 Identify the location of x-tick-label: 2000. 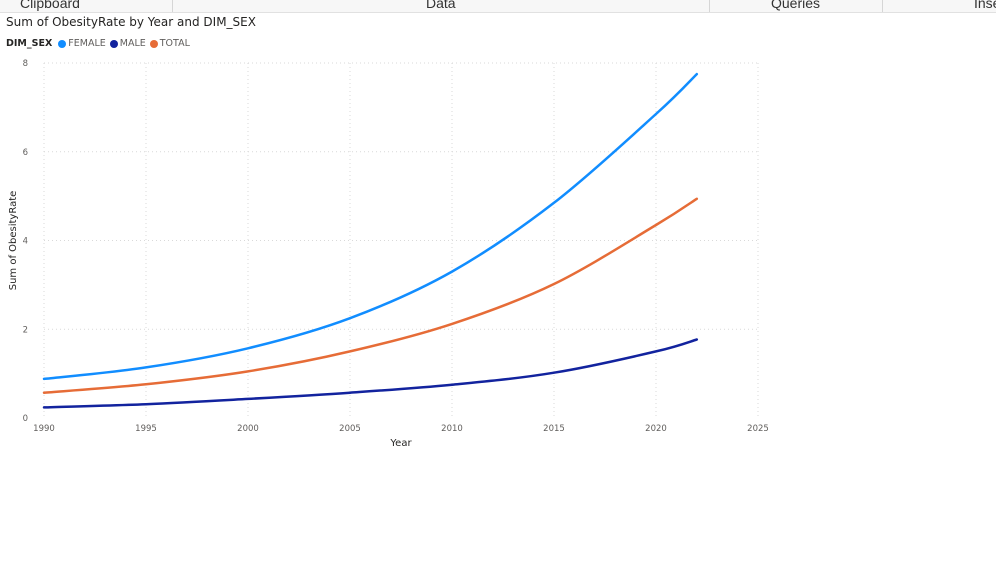
(248, 429).